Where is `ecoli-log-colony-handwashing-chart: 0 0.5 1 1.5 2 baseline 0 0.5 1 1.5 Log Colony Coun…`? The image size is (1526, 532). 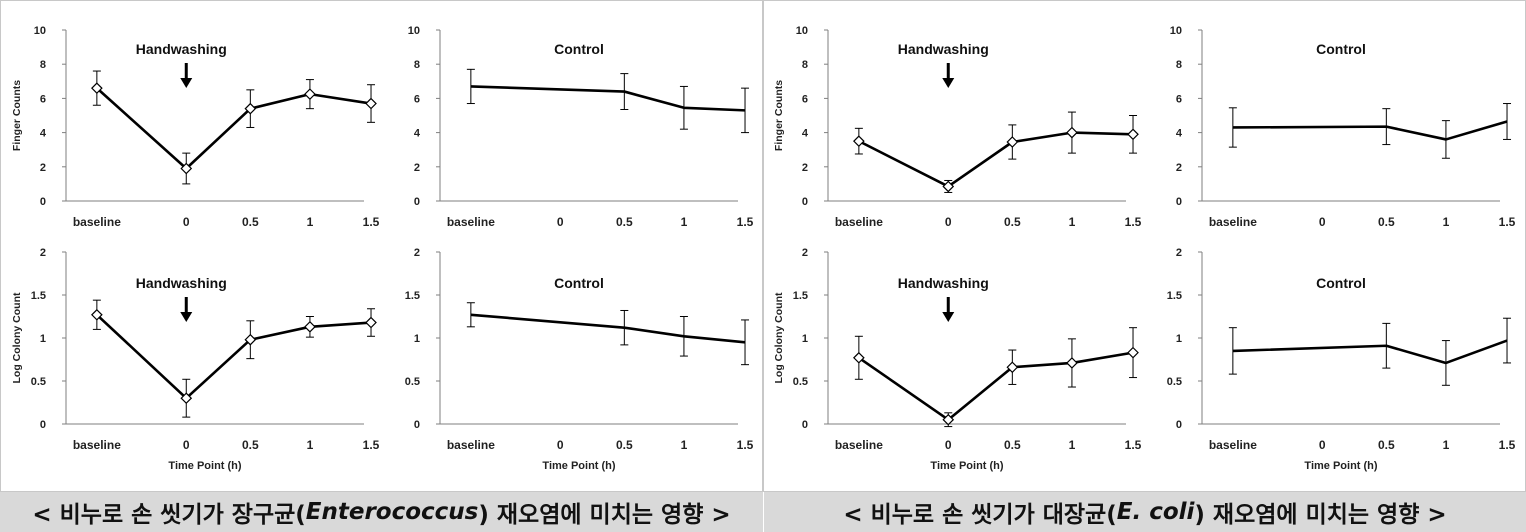 ecoli-log-colony-handwashing-chart: 0 0.5 1 1.5 2 baseline 0 0.5 1 1.5 Log Colony Coun… is located at coordinates (957, 359).